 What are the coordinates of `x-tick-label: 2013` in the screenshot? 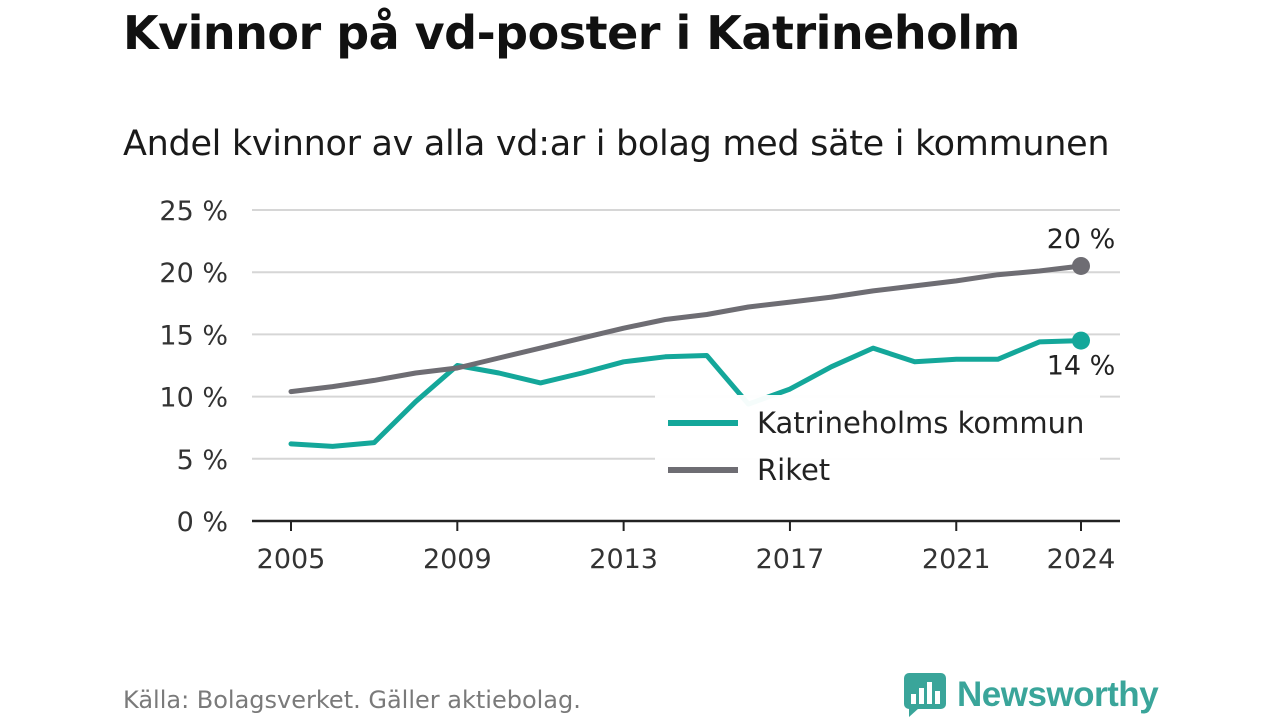 It's located at (623, 559).